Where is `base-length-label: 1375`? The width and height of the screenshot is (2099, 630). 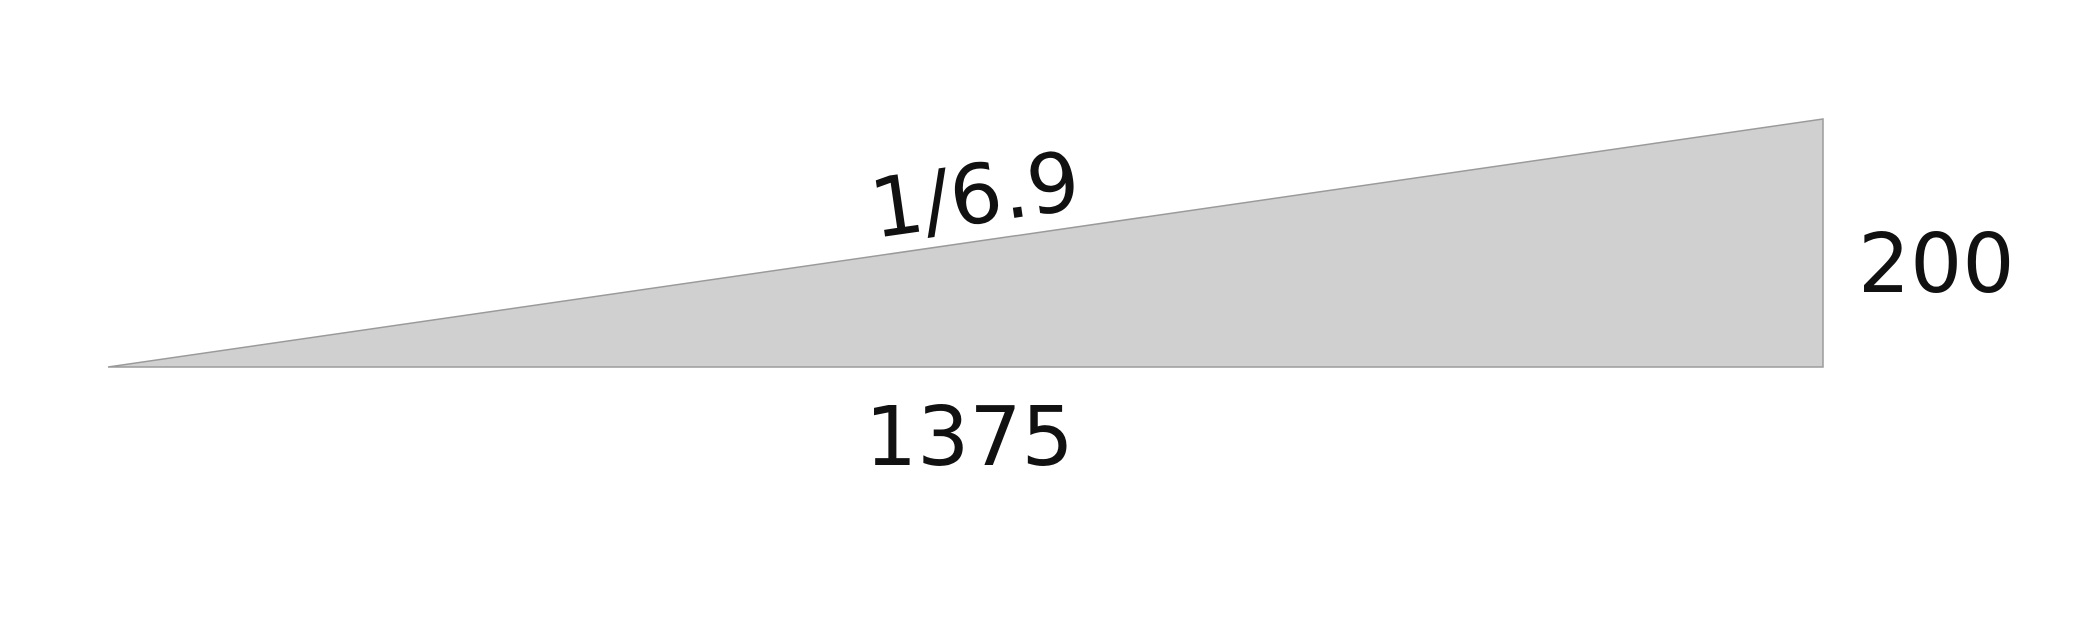 base-length-label: 1375 is located at coordinates (969, 437).